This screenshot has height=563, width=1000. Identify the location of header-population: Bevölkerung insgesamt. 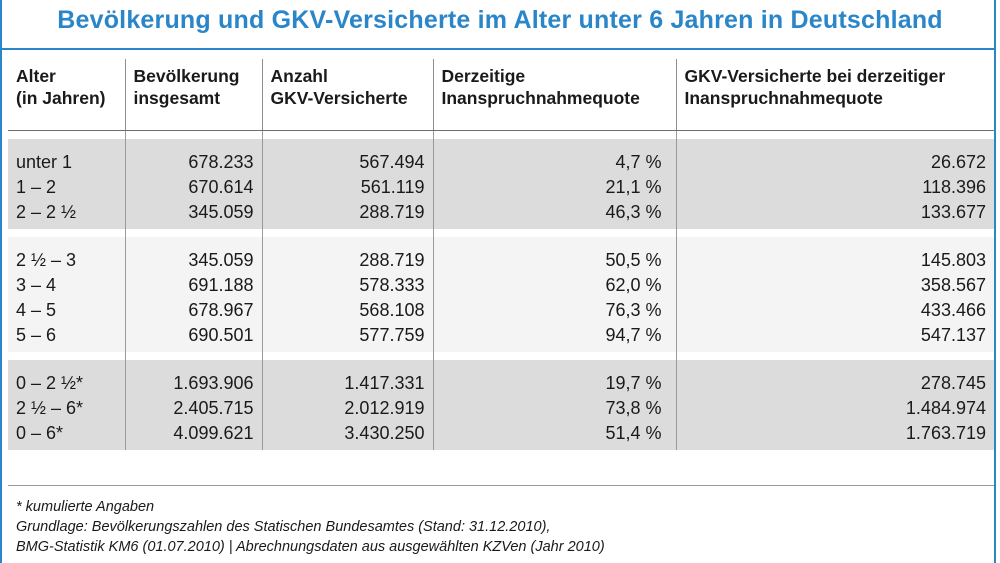
(193, 95).